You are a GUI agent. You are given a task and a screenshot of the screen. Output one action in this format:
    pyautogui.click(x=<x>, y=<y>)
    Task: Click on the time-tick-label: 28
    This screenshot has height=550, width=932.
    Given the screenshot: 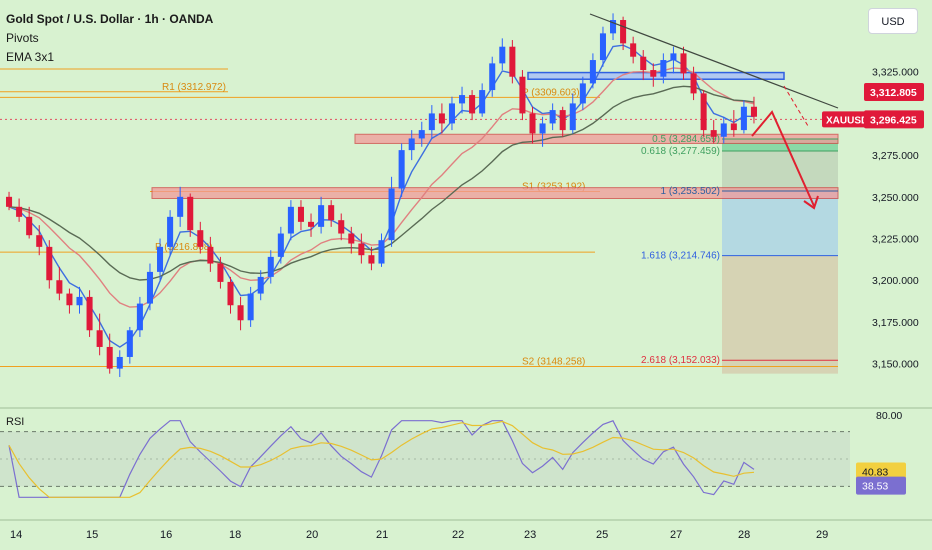 What is the action you would take?
    pyautogui.click(x=744, y=535)
    